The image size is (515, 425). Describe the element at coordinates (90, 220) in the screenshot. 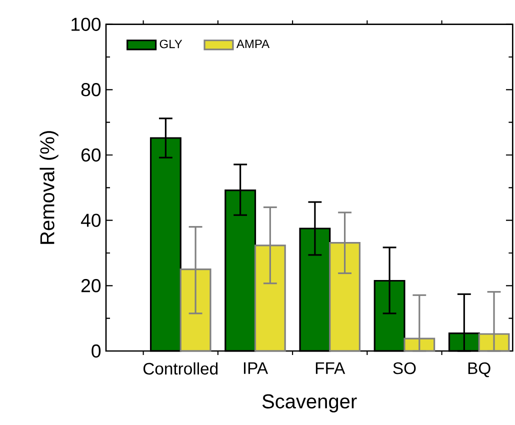

I see `y-tick-label: 40` at that location.